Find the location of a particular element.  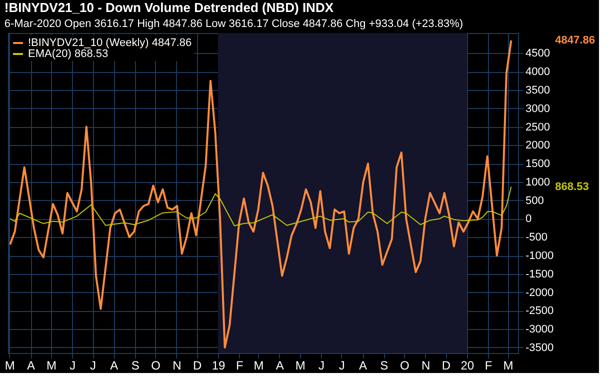

x-tick-label: 20 is located at coordinates (467, 365).